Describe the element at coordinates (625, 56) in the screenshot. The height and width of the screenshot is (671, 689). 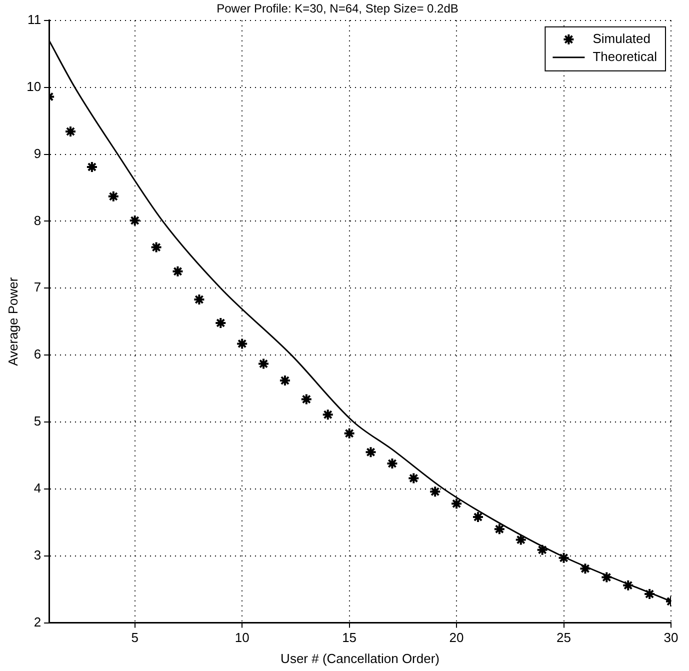
I see `legend-label: Theoretical` at that location.